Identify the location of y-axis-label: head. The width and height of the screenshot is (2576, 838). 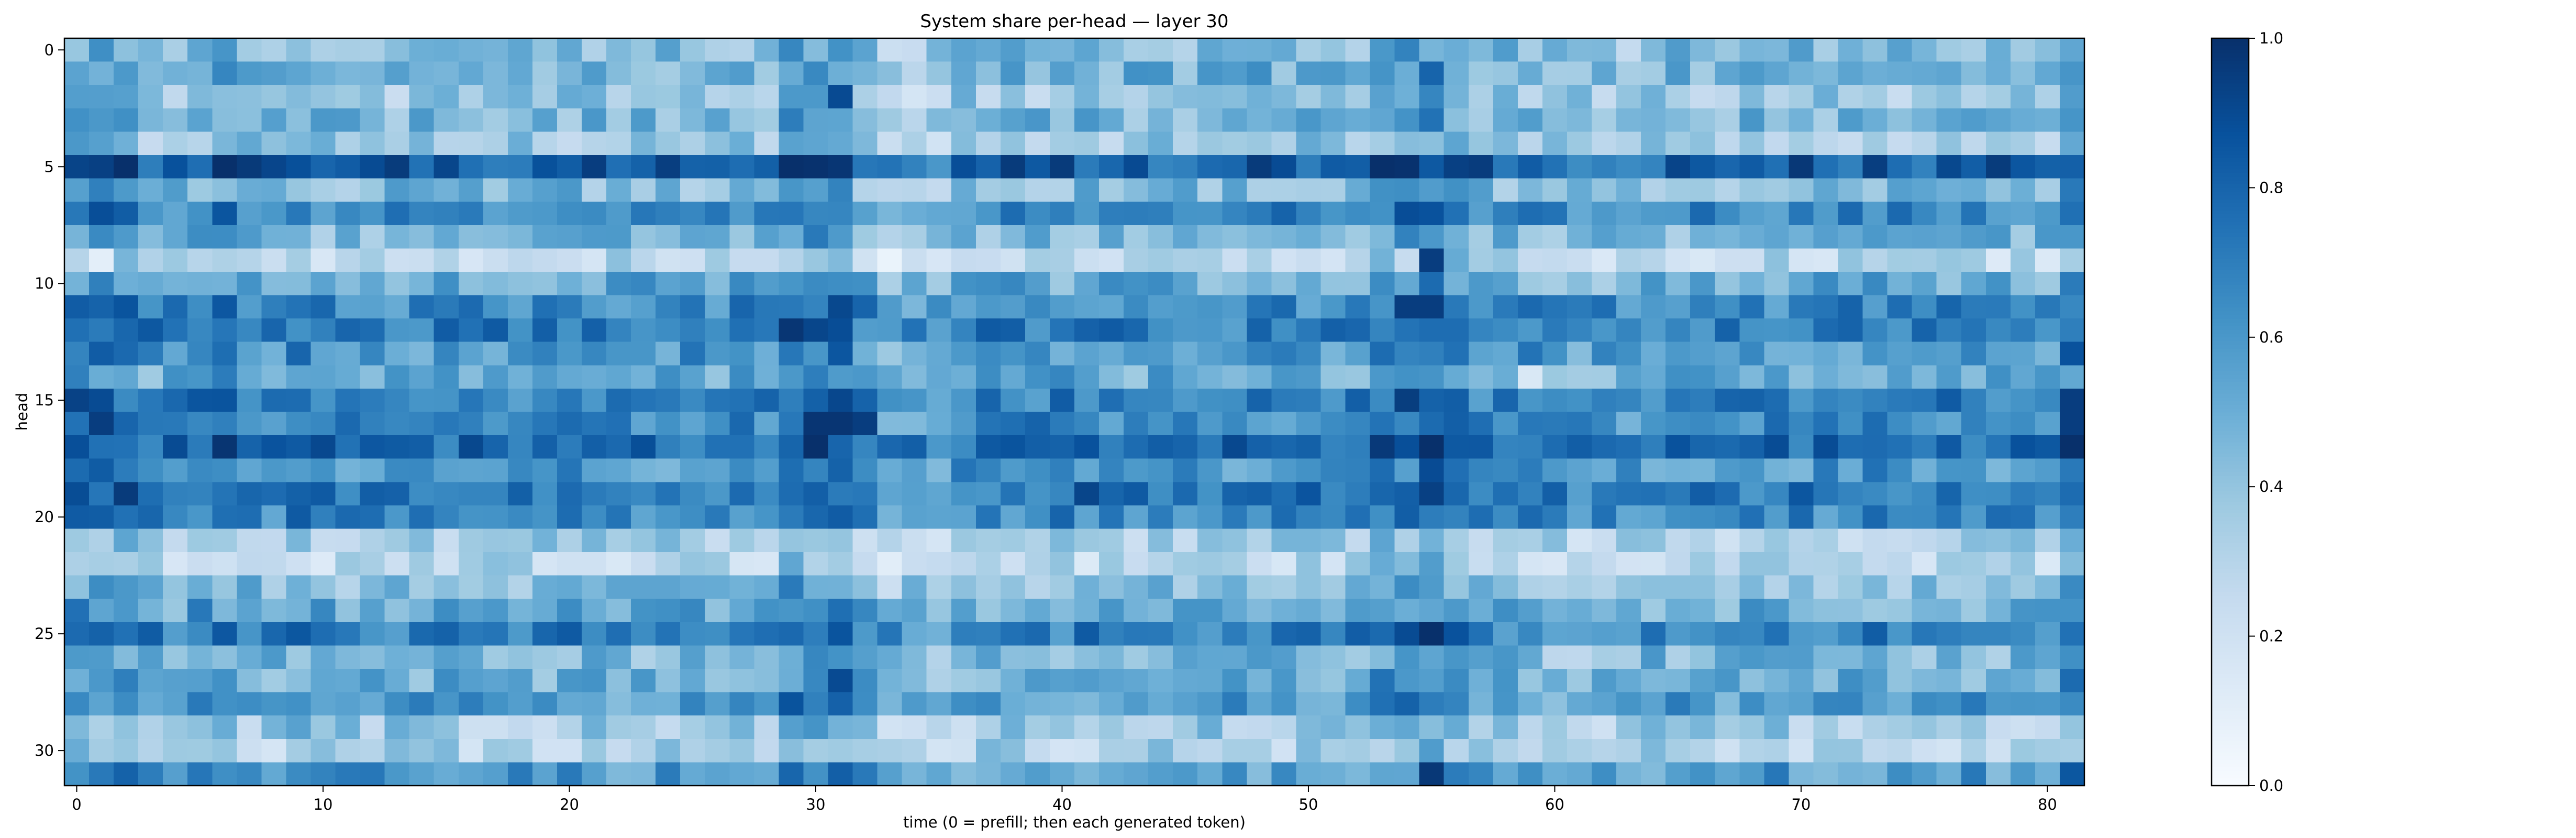
(22, 412).